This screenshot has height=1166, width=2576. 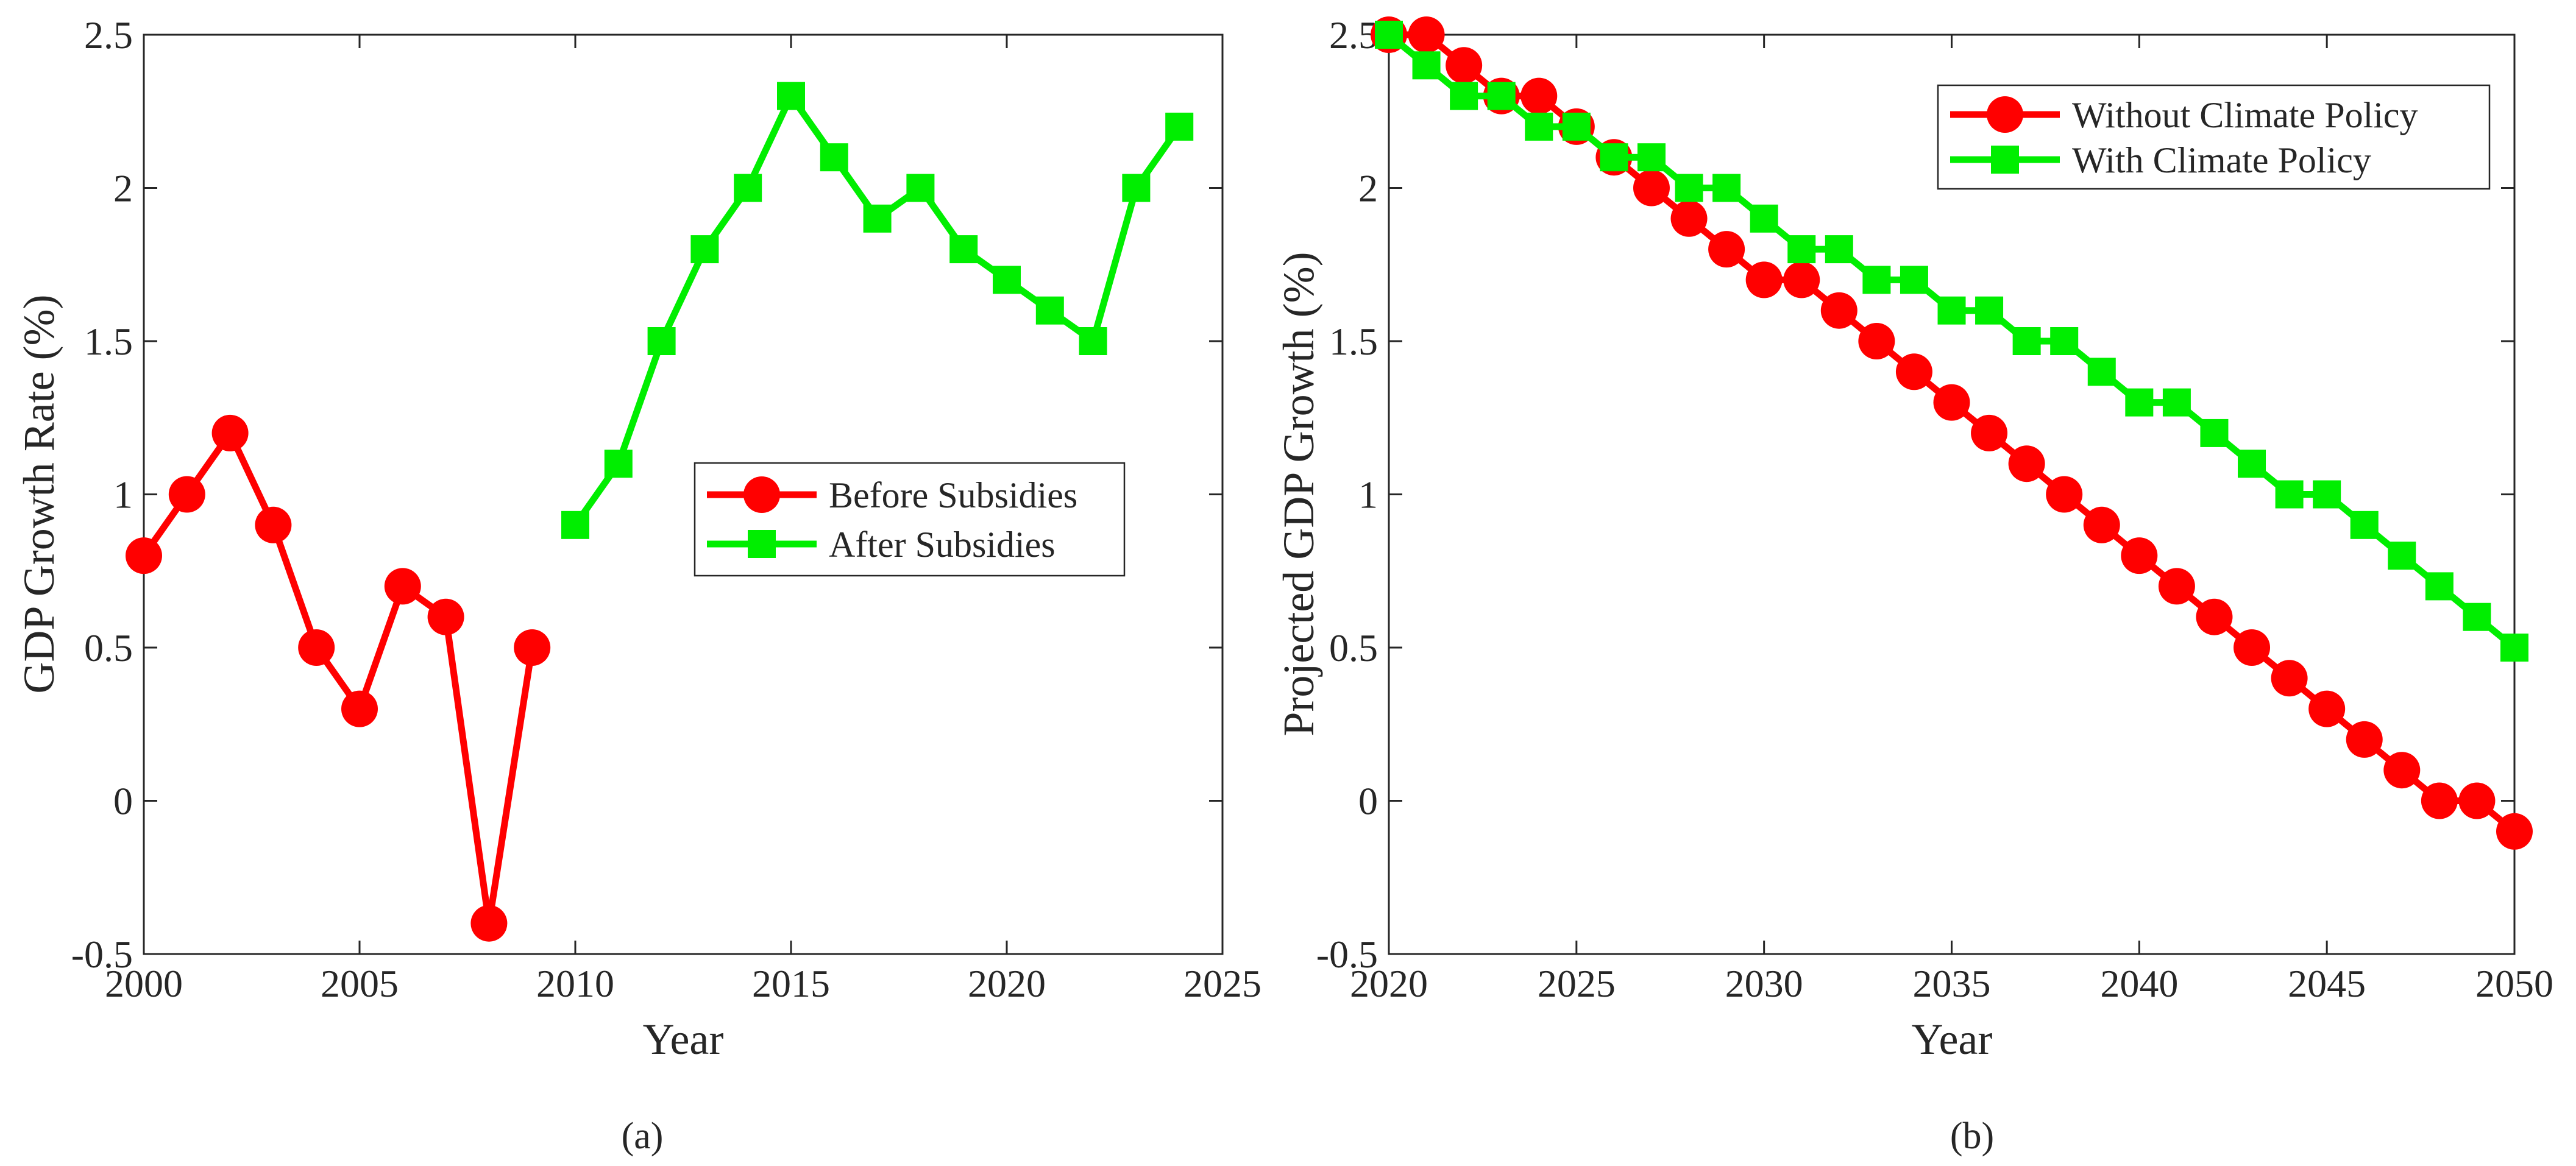 I want to click on x-axis-label-b: Year, so click(x=1953, y=1040).